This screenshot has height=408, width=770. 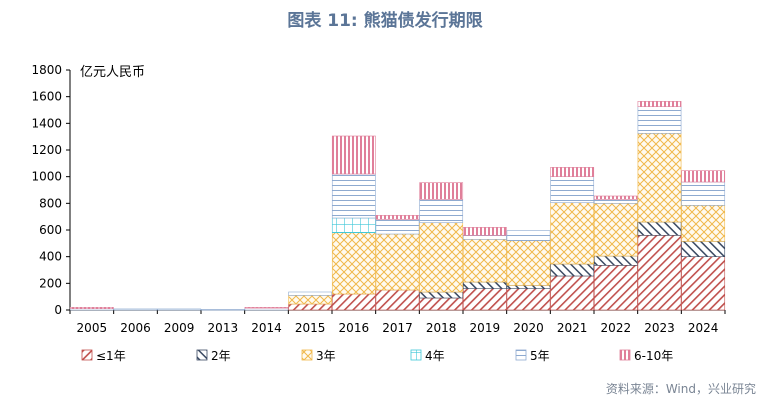 I want to click on x-tick-label: 2017, so click(x=397, y=328).